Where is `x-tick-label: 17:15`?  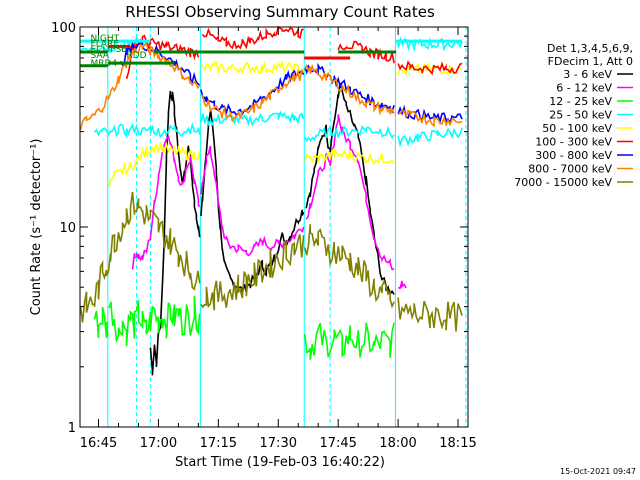
x-tick-label: 17:15 is located at coordinates (218, 443).